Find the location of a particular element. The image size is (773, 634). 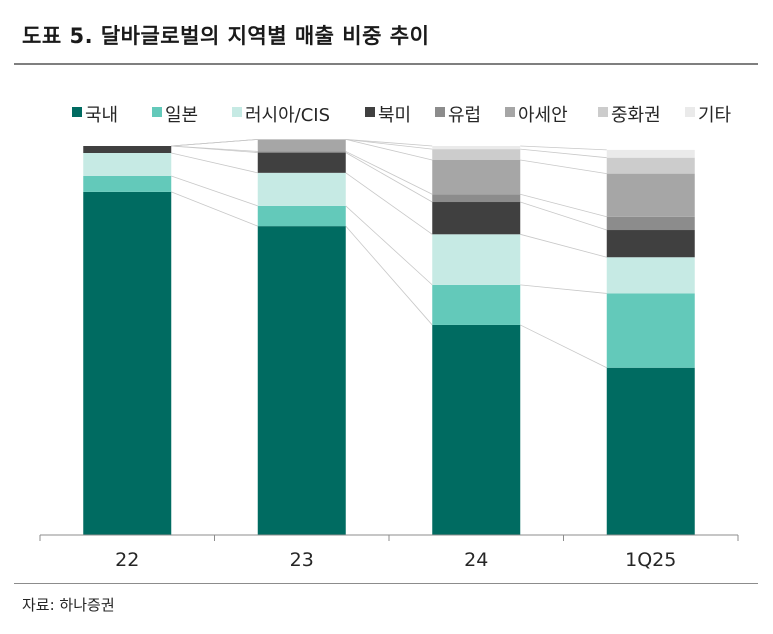

legend-item-0: 국내 is located at coordinates (95, 115).